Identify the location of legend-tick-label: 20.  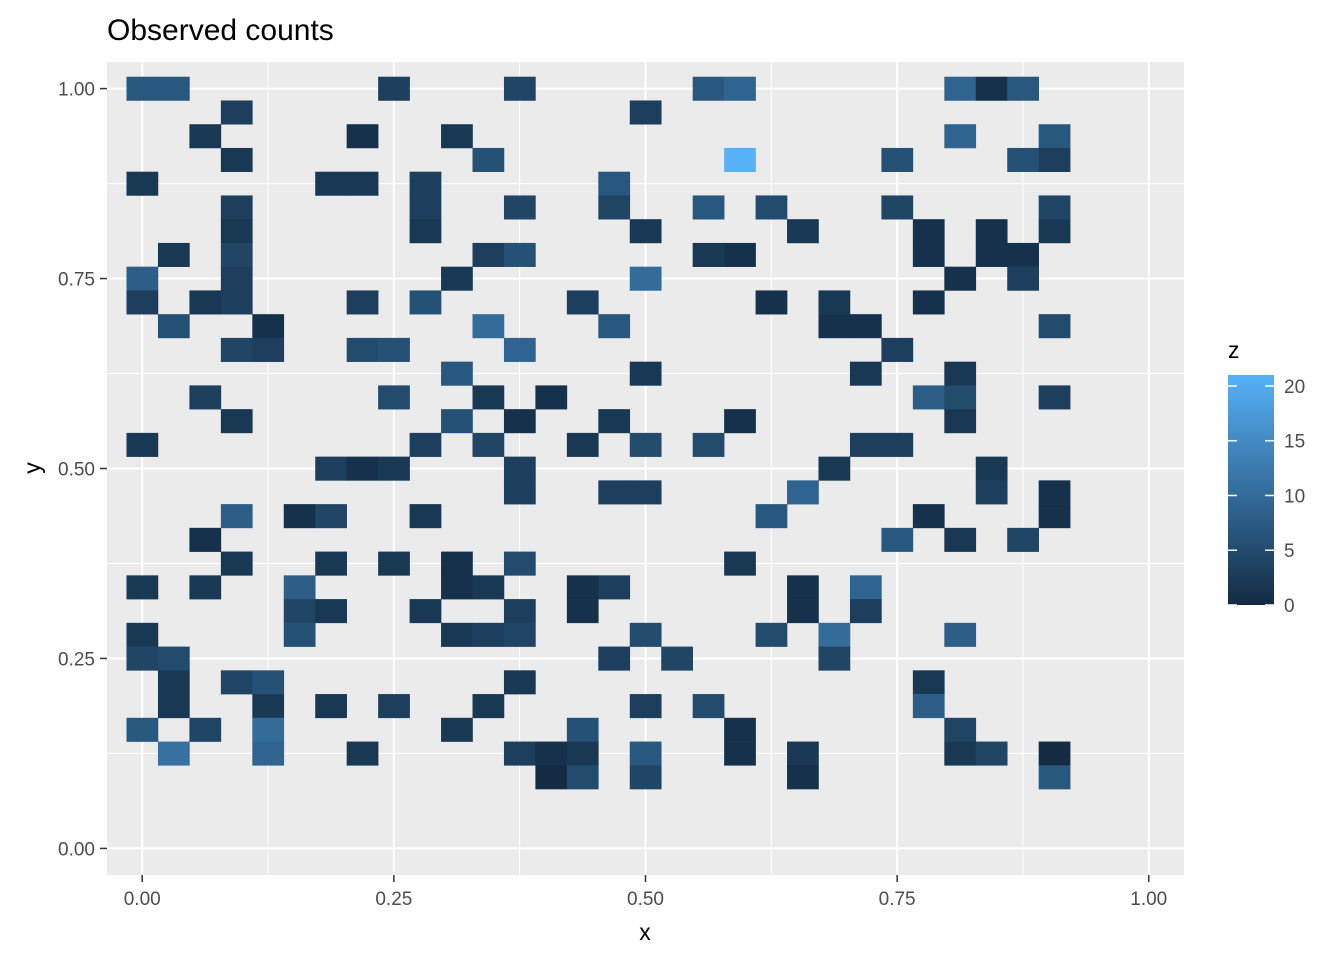
(1294, 387).